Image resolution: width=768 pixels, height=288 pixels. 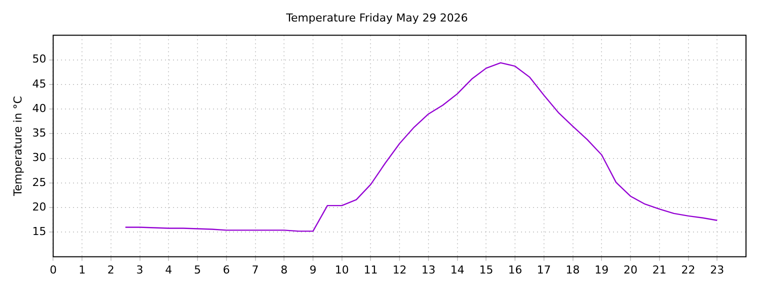 I want to click on x-tick-label: 18, so click(x=573, y=269).